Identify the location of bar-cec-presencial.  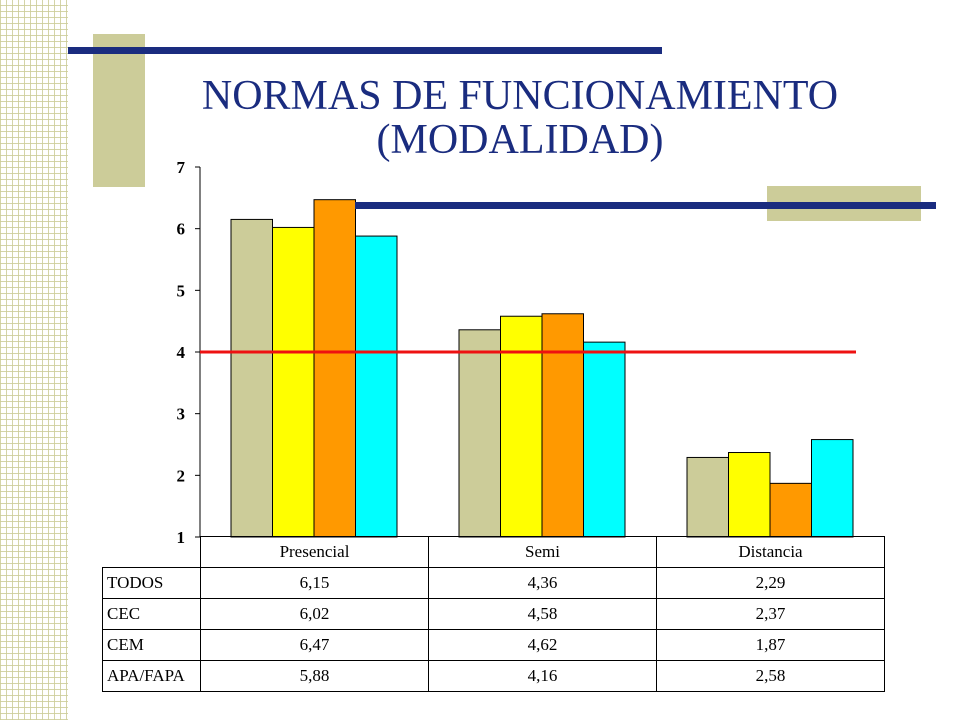
(293, 382).